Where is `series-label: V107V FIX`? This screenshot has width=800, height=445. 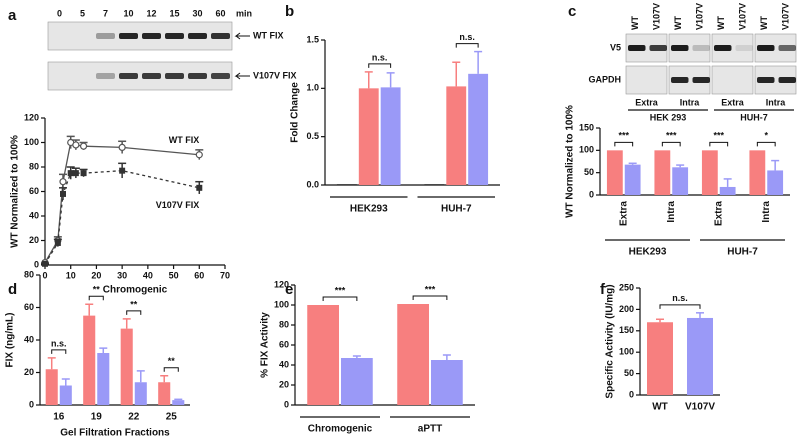 series-label: V107V FIX is located at coordinates (178, 205).